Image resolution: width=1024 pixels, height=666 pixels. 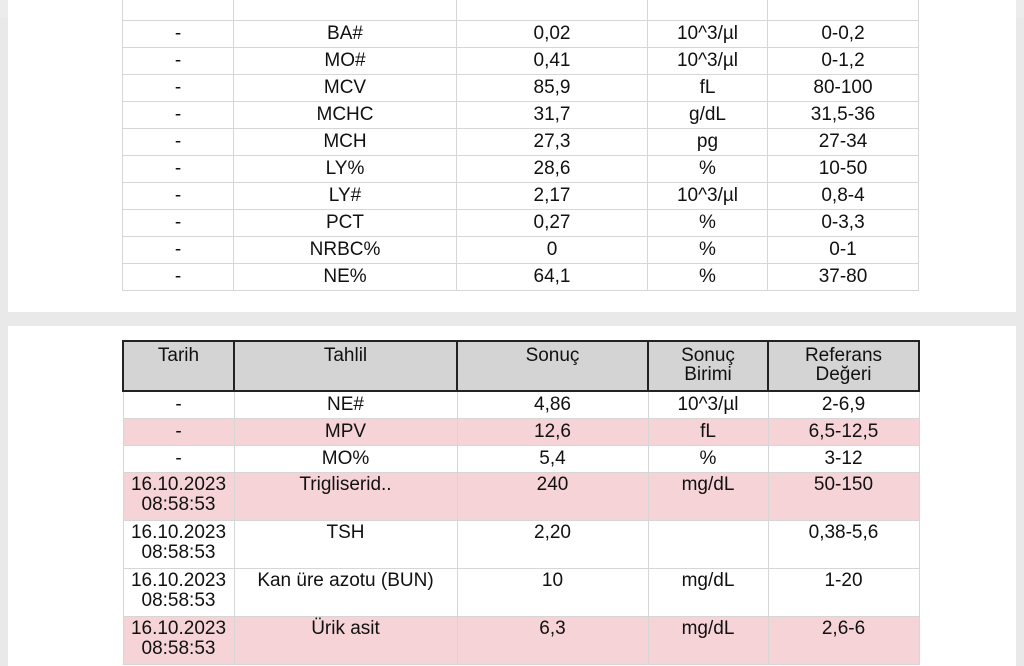 I want to click on table-row: - LY% 28,6% 10-50, so click(x=520, y=169).